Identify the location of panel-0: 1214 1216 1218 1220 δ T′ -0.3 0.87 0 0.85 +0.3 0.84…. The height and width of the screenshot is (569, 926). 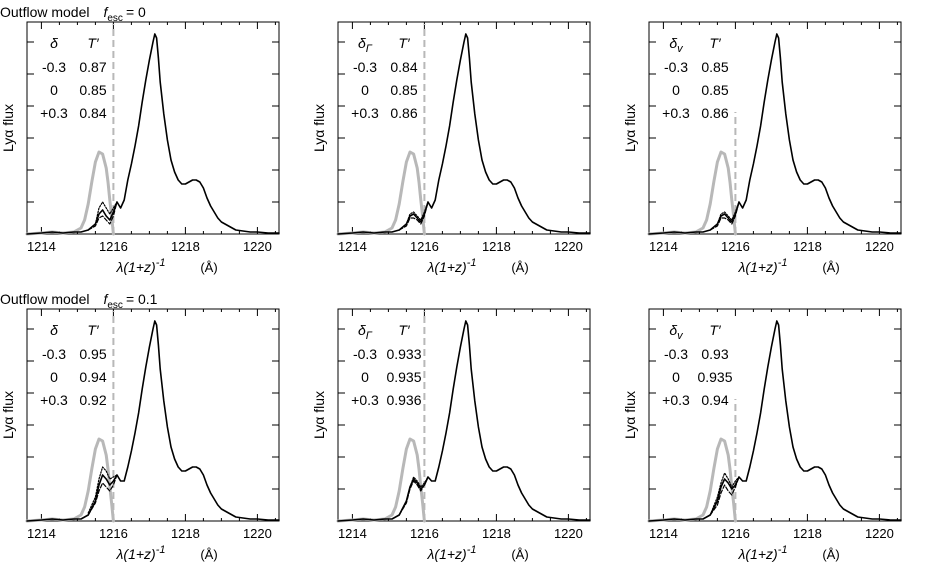
(140, 148).